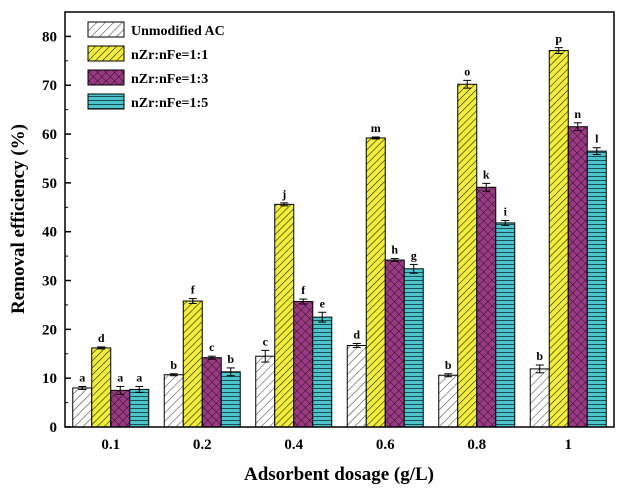 The image size is (632, 490). Describe the element at coordinates (49, 233) in the screenshot. I see `y-tick-label: 40` at that location.